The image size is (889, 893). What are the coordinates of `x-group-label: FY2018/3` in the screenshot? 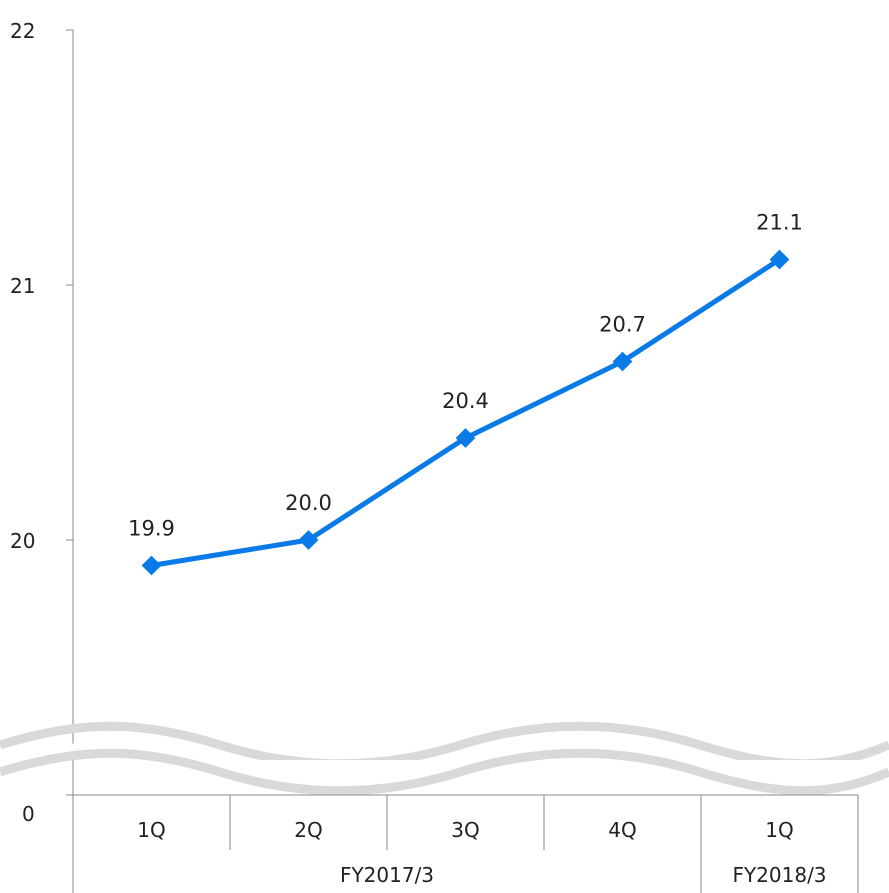 It's located at (779, 875).